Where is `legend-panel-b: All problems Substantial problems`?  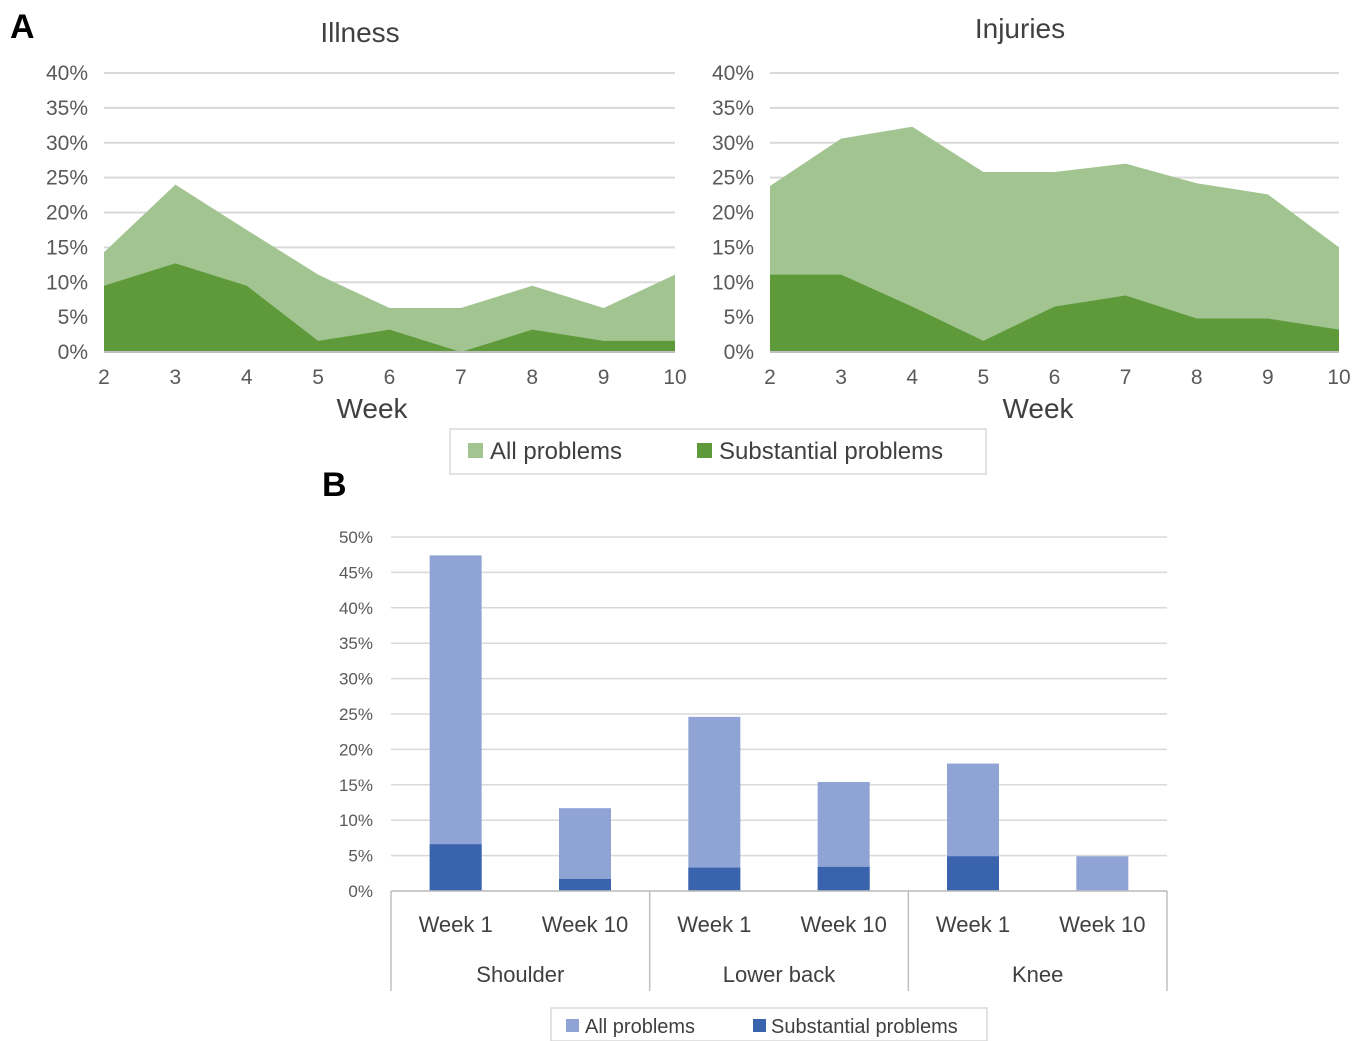
legend-panel-b: All problems Substantial problems is located at coordinates (769, 1024).